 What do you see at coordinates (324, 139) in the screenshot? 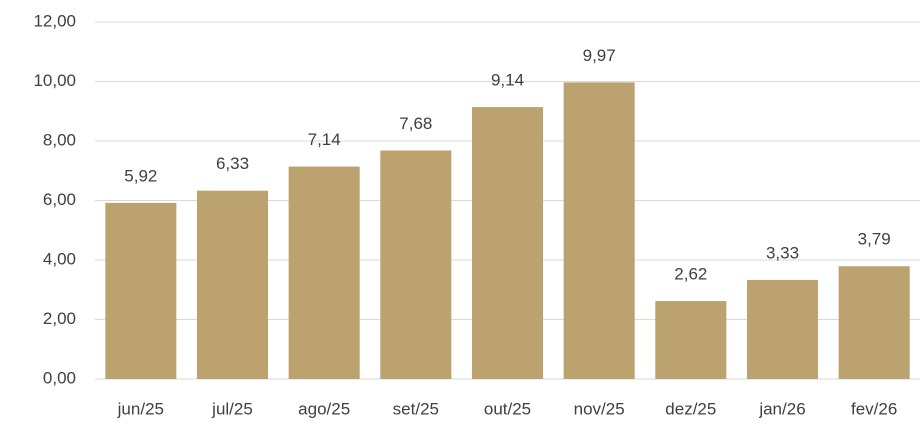
I see `data-label: 7,14` at bounding box center [324, 139].